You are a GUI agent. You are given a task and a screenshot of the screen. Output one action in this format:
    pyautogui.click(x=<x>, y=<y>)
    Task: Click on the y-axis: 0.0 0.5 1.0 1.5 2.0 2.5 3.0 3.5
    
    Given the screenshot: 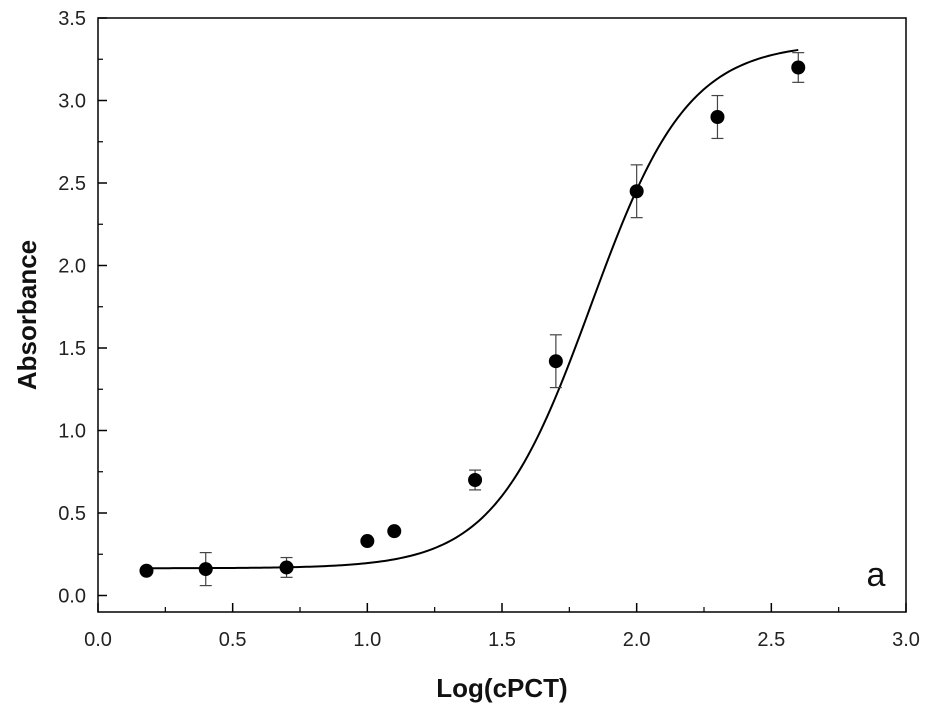 What is the action you would take?
    pyautogui.click(x=82, y=308)
    